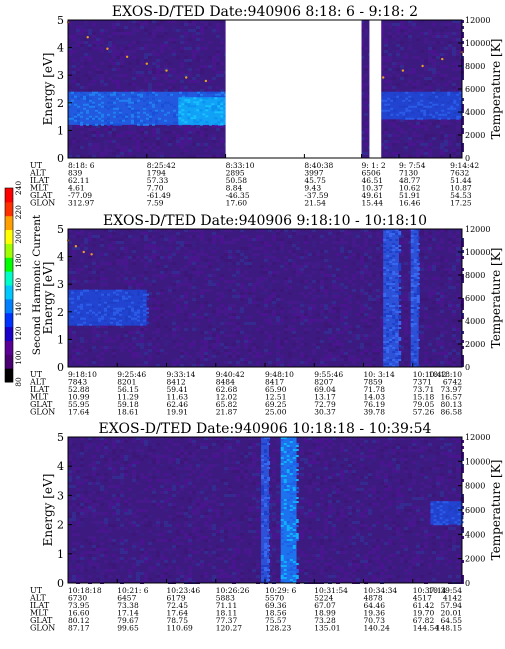 The height and width of the screenshot is (649, 505). Describe the element at coordinates (42, 203) in the screenshot. I see `ephemeris-row-label: GLON` at that location.